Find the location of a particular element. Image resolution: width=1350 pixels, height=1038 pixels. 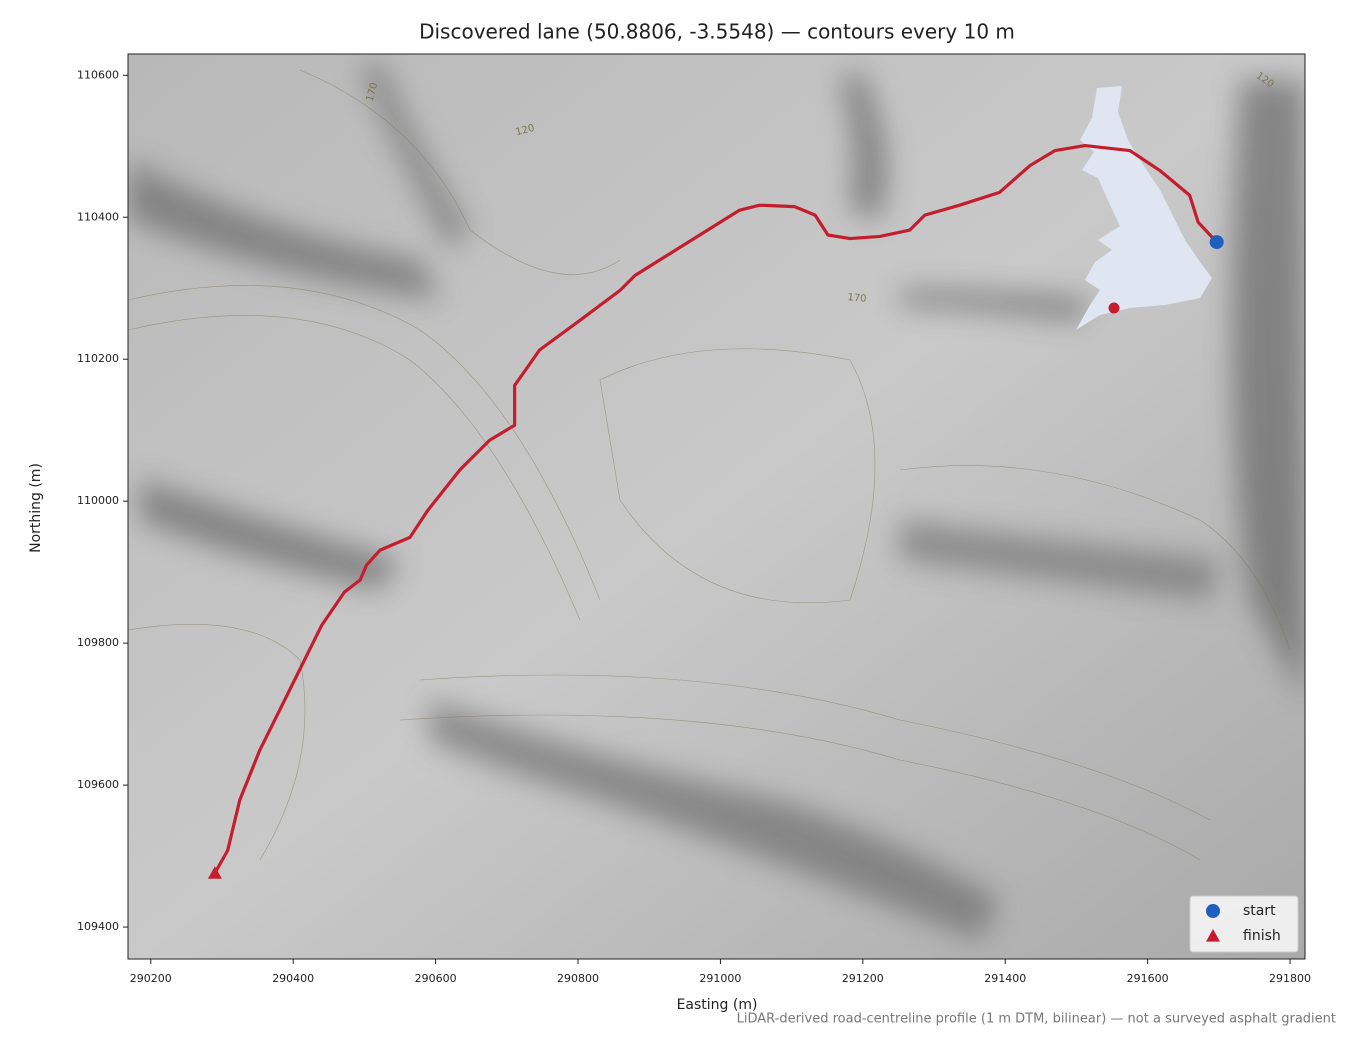

x-tick-label: 290400 is located at coordinates (293, 978).